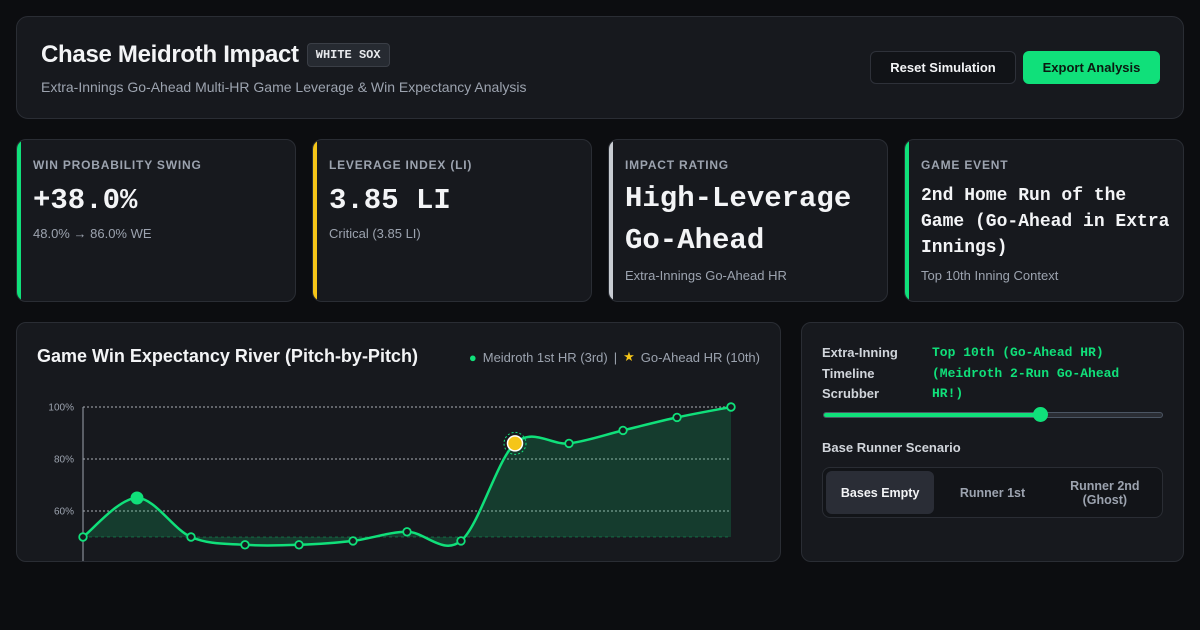 The width and height of the screenshot is (1200, 630). What do you see at coordinates (85, 200) in the screenshot?
I see `card-value: +38.0%` at bounding box center [85, 200].